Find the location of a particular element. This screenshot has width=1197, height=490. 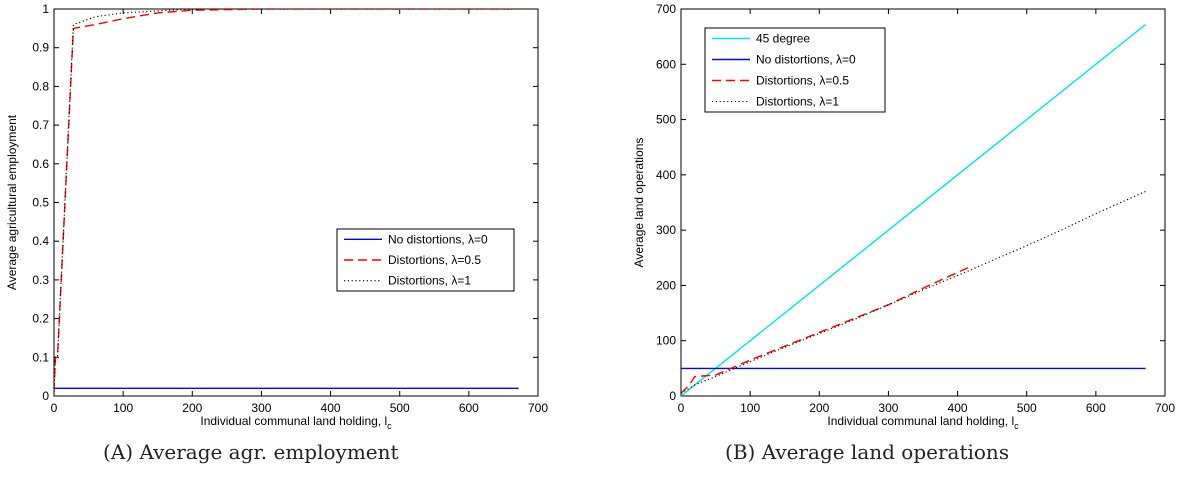

y-tick-label: 700 is located at coordinates (666, 9).